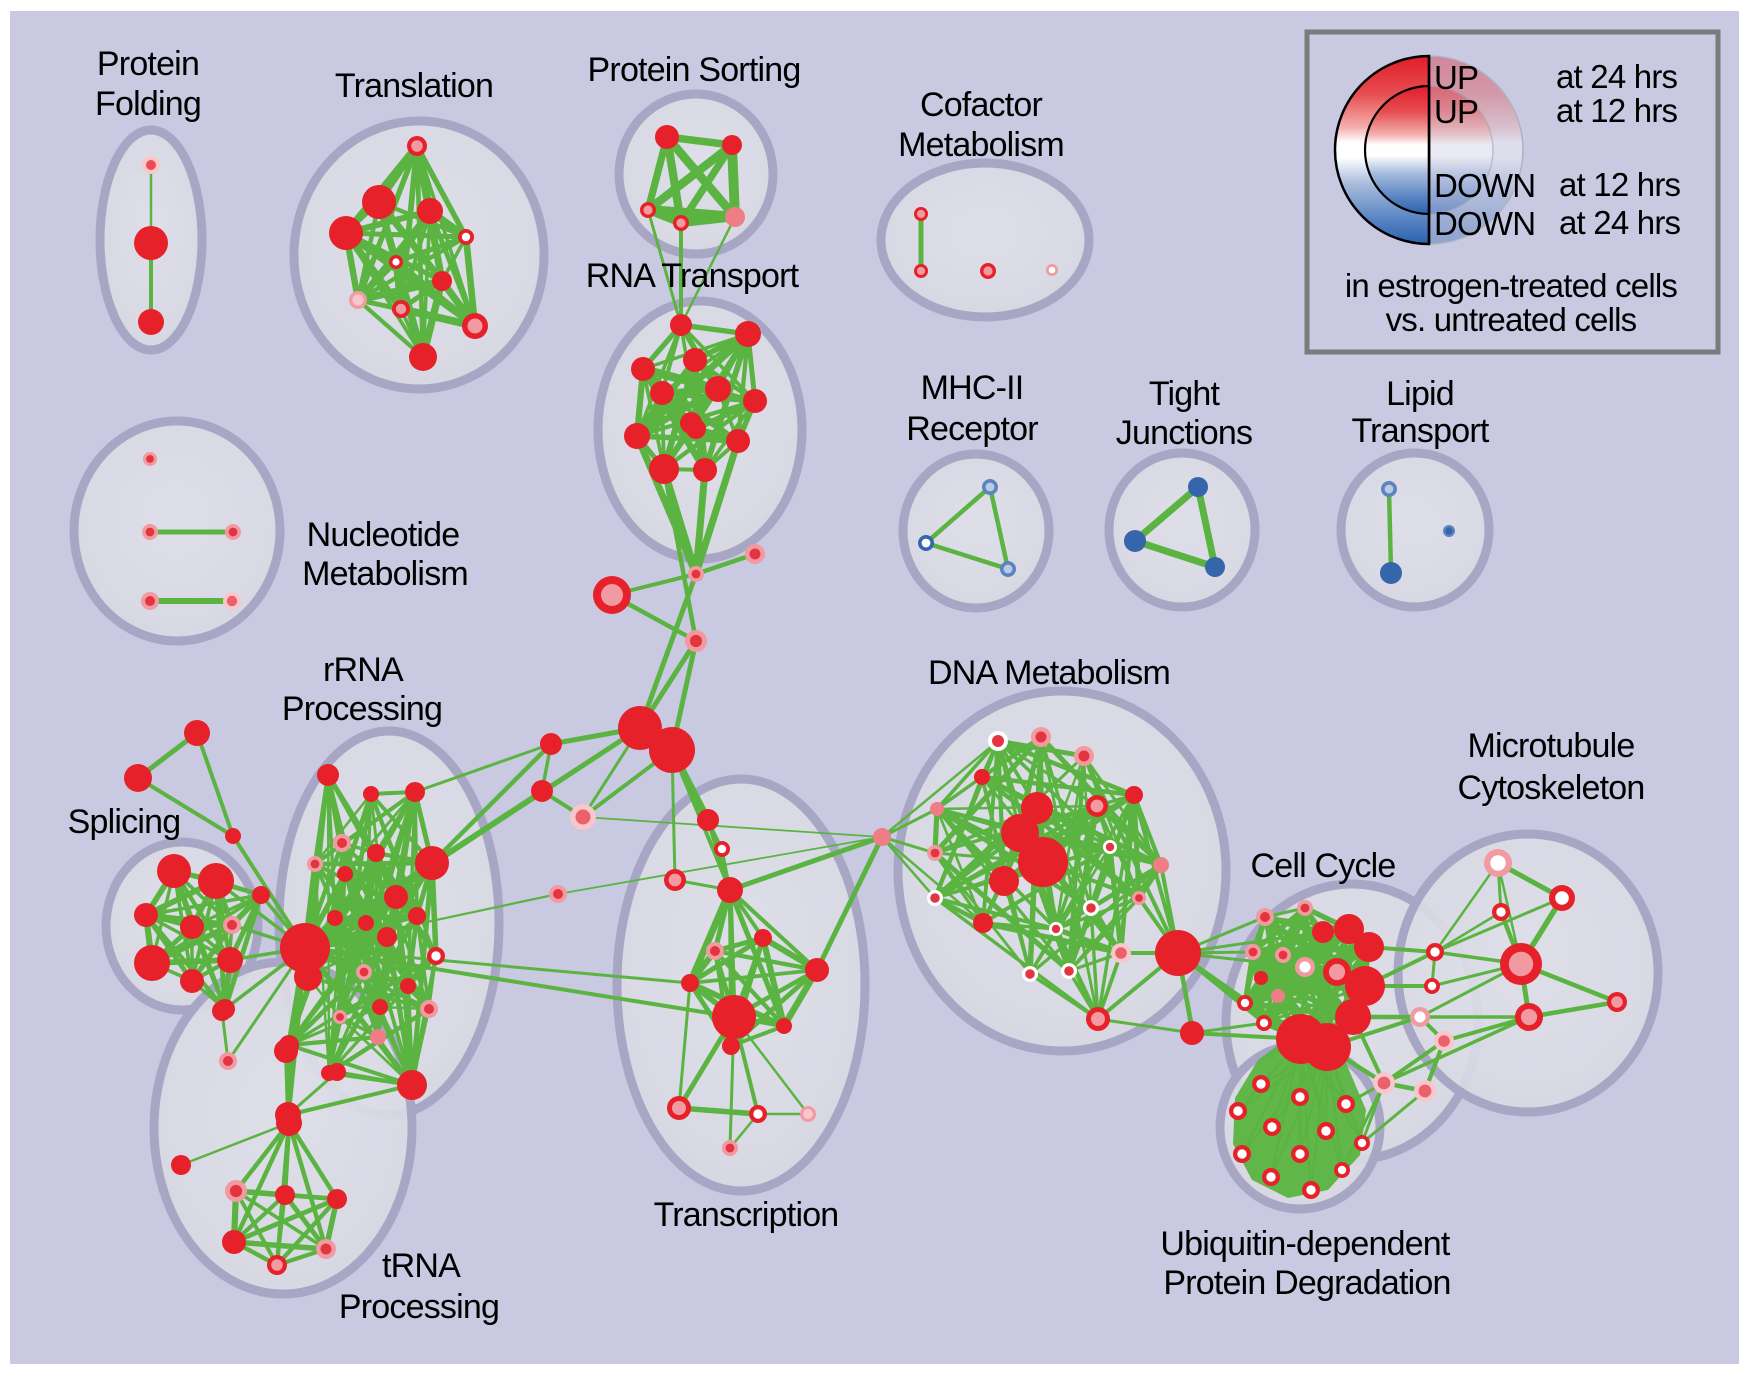  I want to click on svg-text: Translation, so click(414, 86).